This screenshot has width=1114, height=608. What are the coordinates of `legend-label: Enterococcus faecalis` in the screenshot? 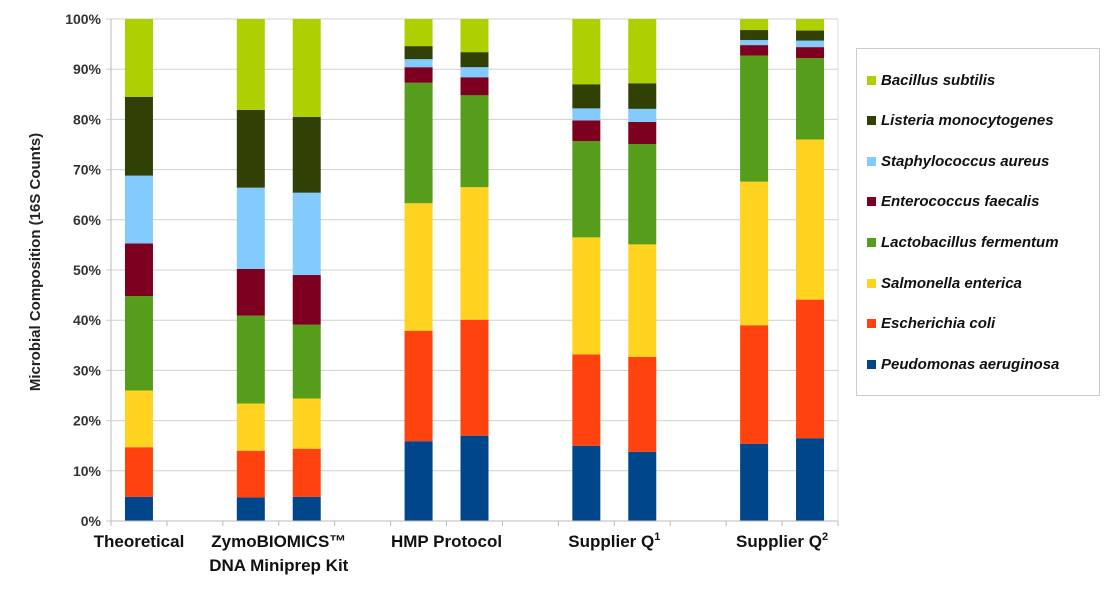 It's located at (960, 202).